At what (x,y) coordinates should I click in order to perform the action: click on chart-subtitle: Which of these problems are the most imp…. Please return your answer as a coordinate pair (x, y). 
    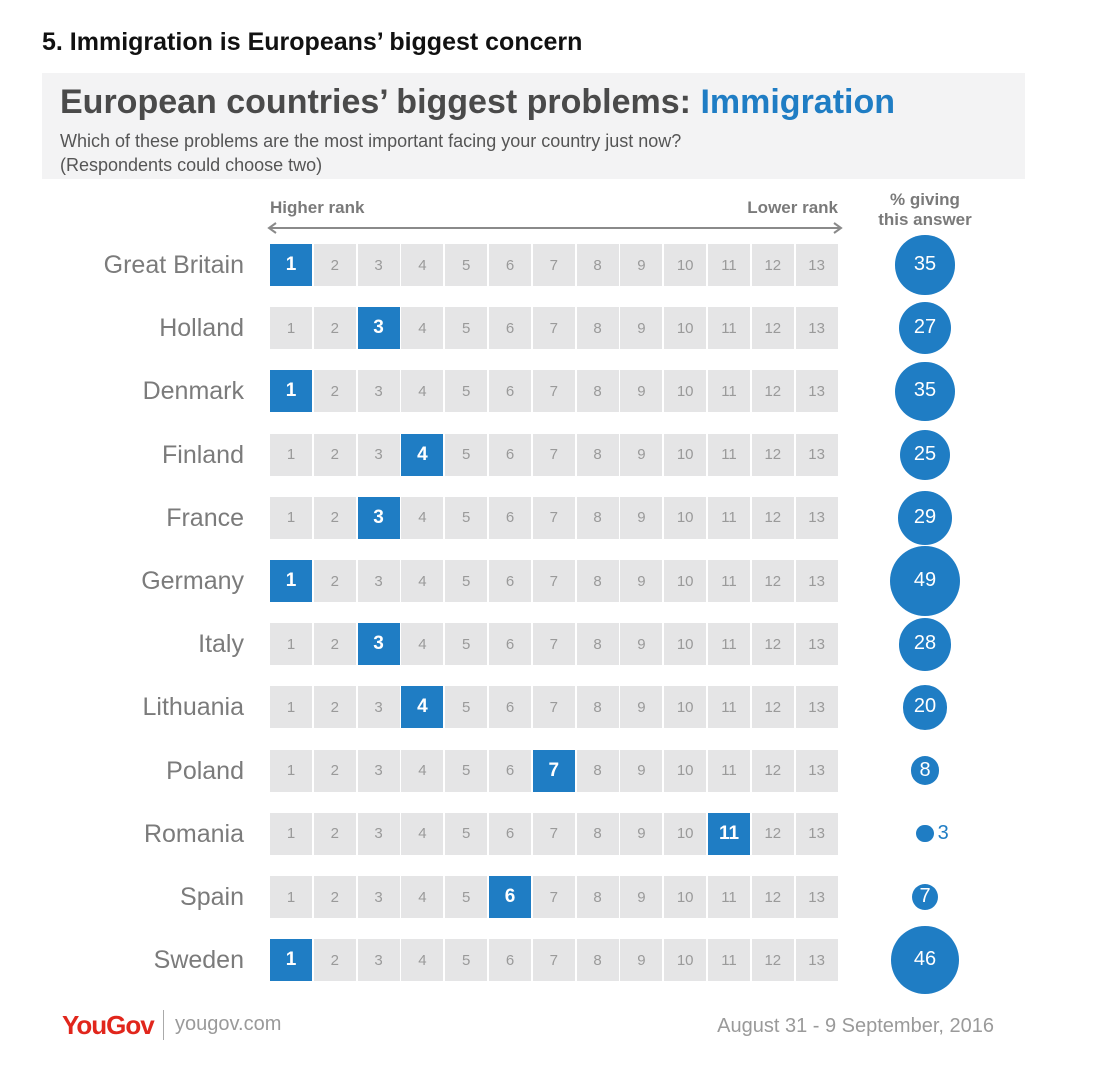
    Looking at the image, I should click on (370, 153).